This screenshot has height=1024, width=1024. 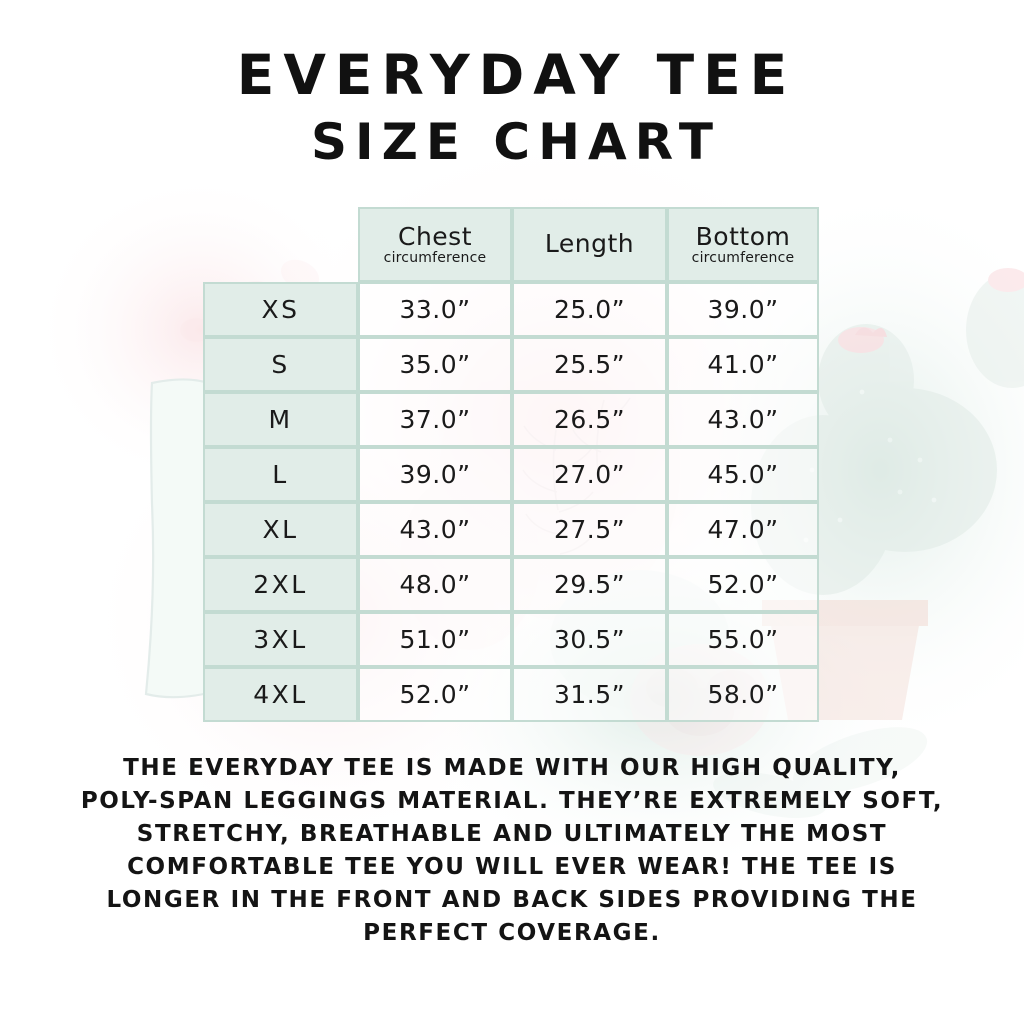 I want to click on column-header-bottom: Bottom circumference, so click(x=743, y=244).